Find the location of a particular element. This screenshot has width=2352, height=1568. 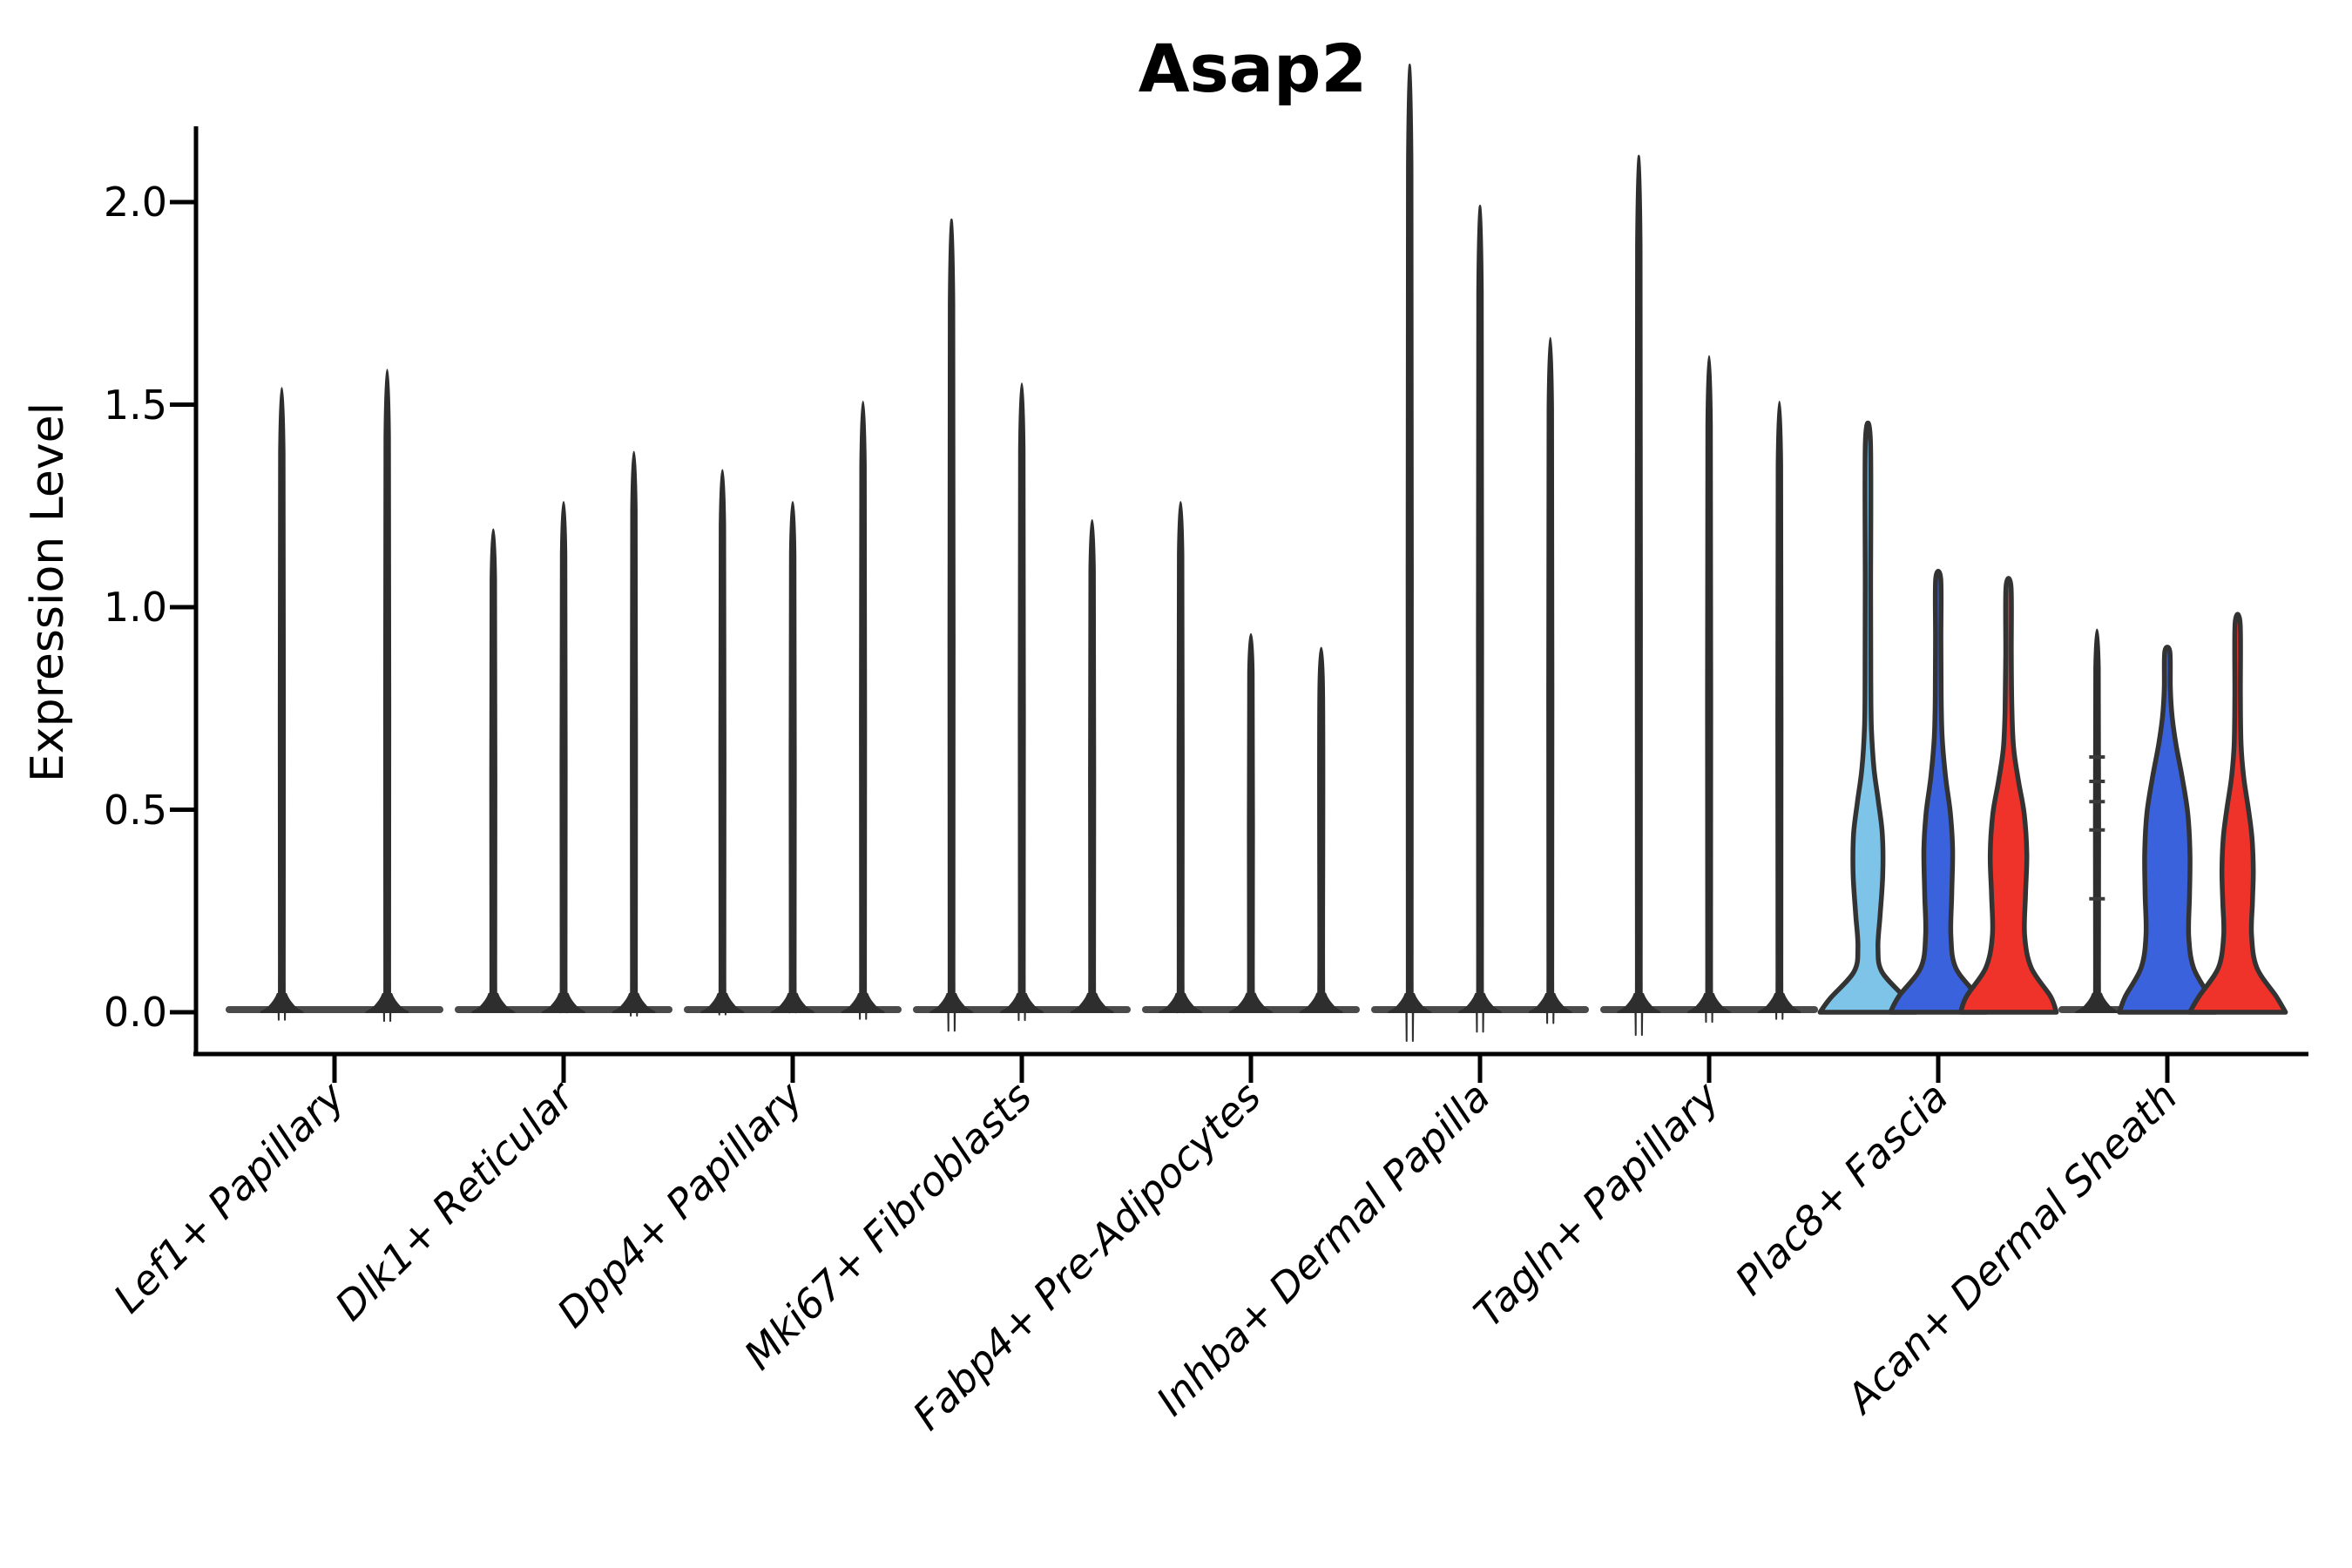

y-tick-label-1.5: 1.5 is located at coordinates (135, 405).